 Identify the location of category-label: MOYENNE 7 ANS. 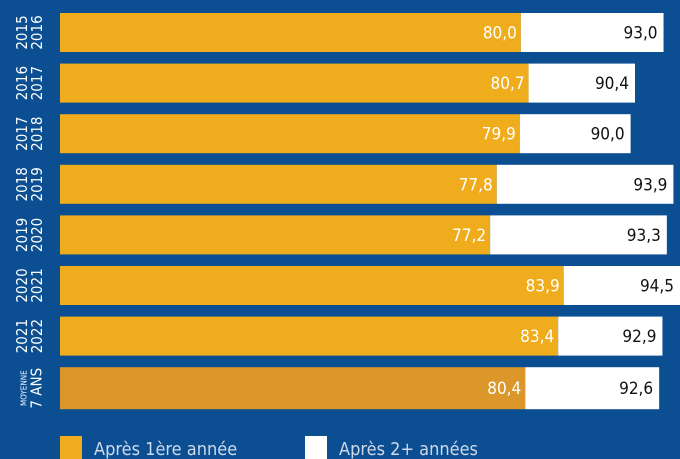
(33, 388).